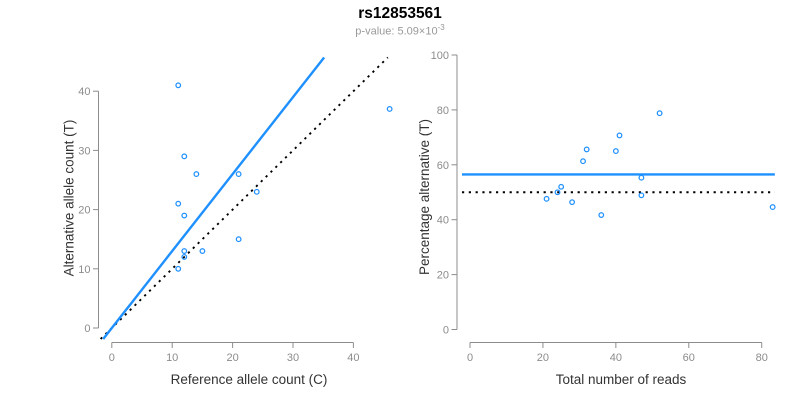 Image resolution: width=800 pixels, height=400 pixels. I want to click on y-tick-label: 30, so click(84, 151).